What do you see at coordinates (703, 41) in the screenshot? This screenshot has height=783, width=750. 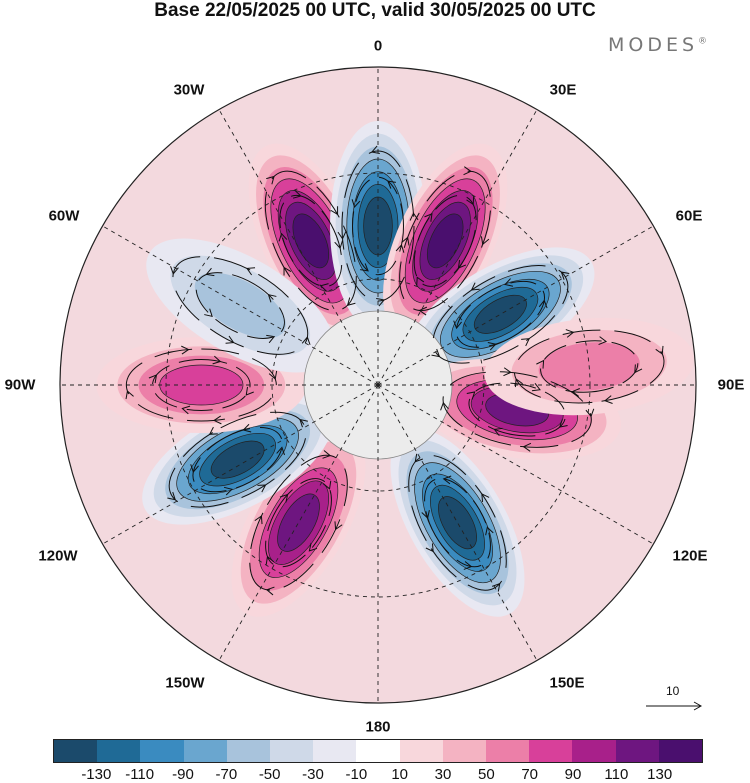 I see `brand-mark: ®` at bounding box center [703, 41].